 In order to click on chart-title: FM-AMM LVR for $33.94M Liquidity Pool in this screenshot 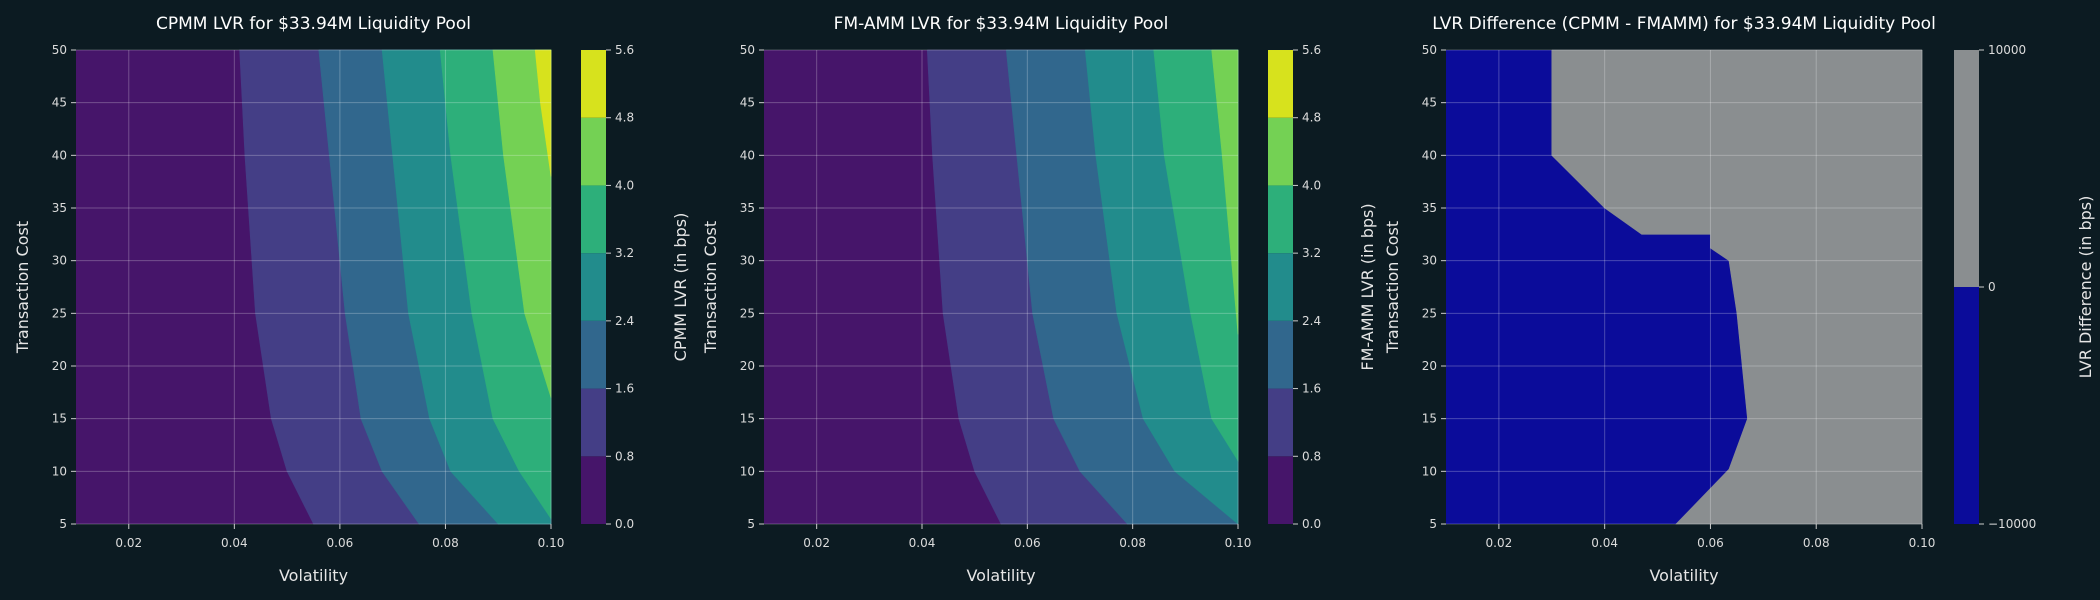, I will do `click(1001, 24)`.